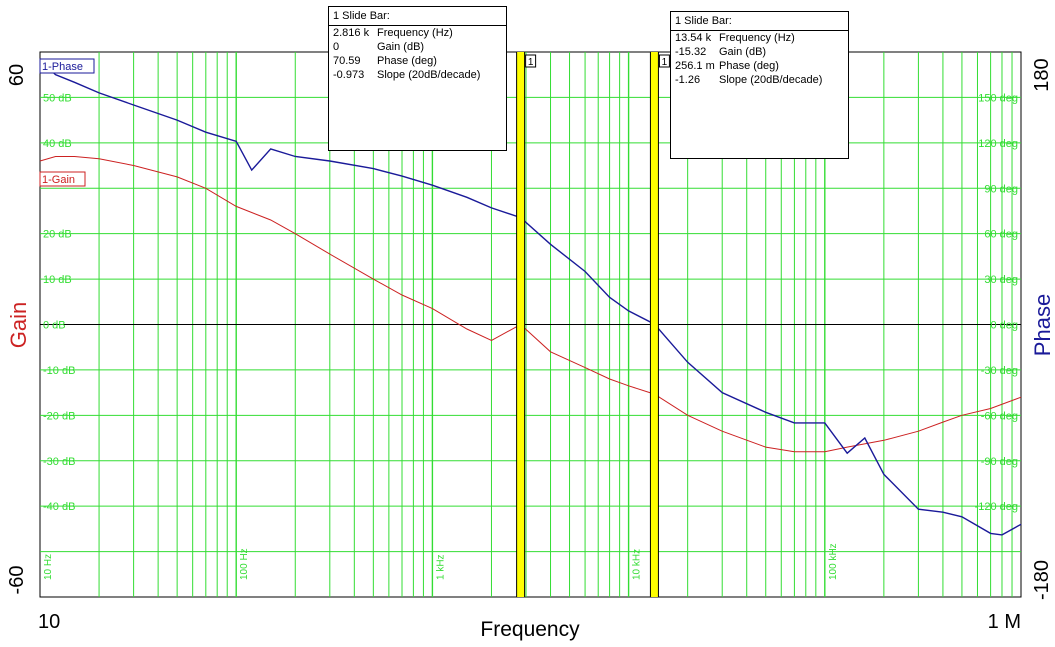 This screenshot has width=1055, height=647. What do you see at coordinates (1042, 74) in the screenshot?
I see `phase-axis-max-label: 180` at bounding box center [1042, 74].